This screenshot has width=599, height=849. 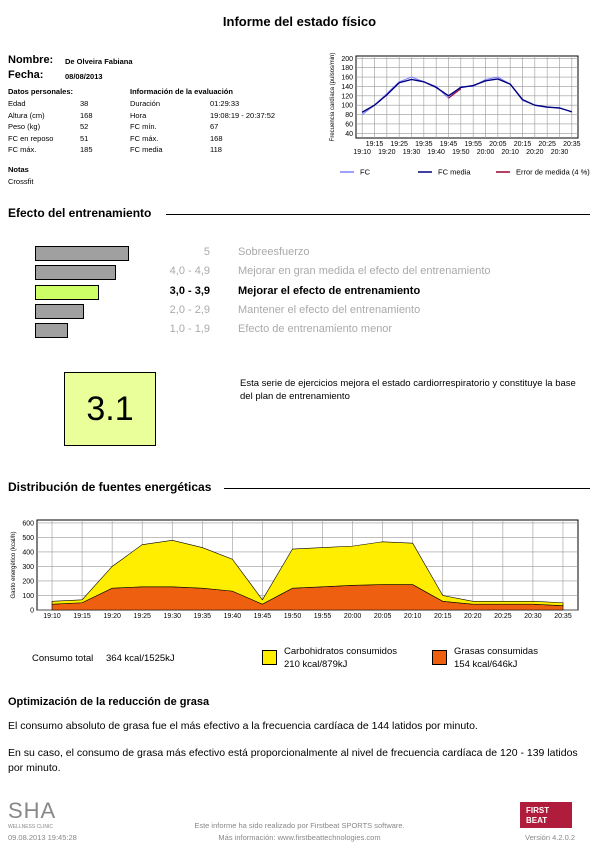 What do you see at coordinates (42, 837) in the screenshot?
I see `timestamp: 09.08.2013 19:45:28` at bounding box center [42, 837].